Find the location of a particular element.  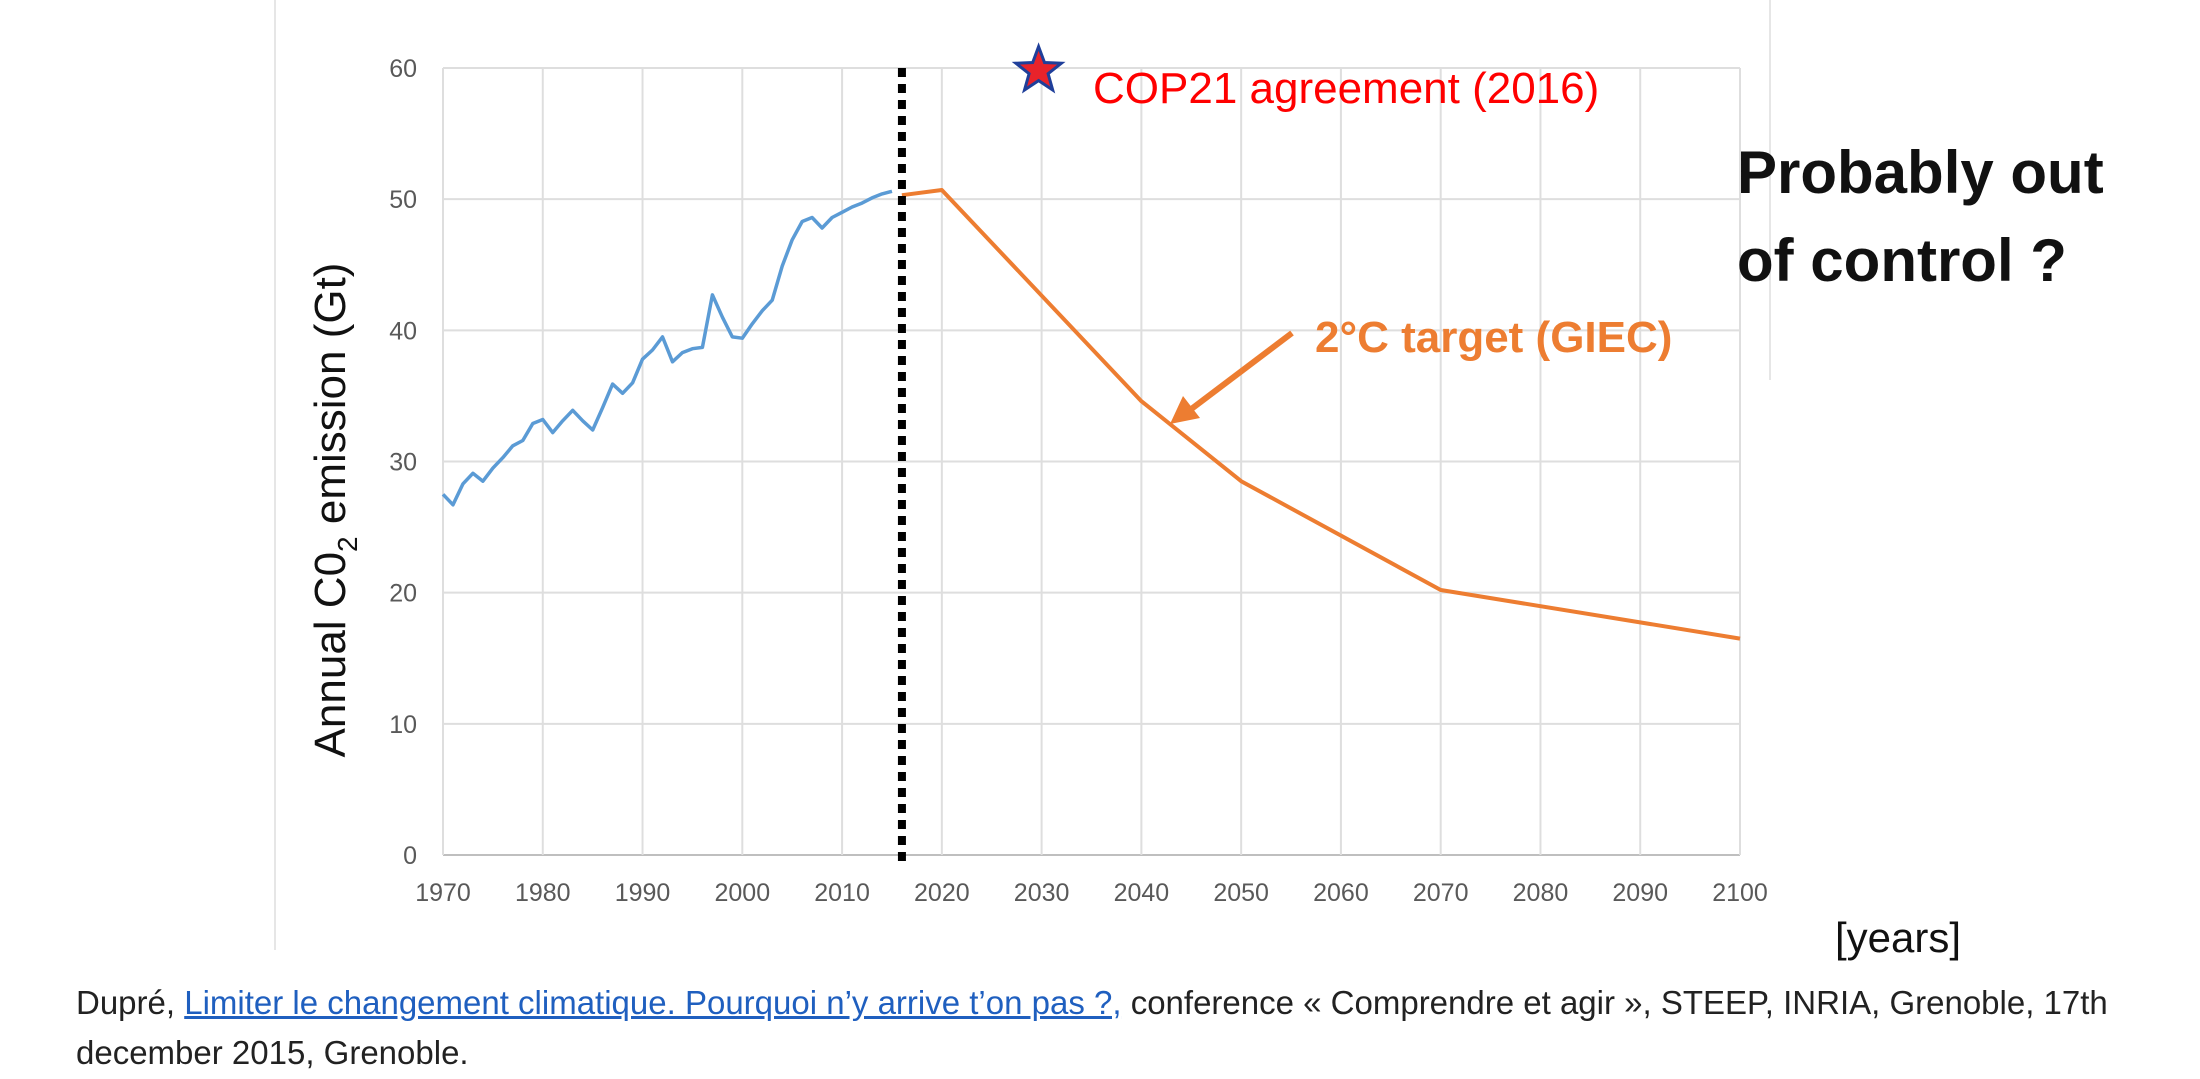

series-line-historical is located at coordinates (667, 348).